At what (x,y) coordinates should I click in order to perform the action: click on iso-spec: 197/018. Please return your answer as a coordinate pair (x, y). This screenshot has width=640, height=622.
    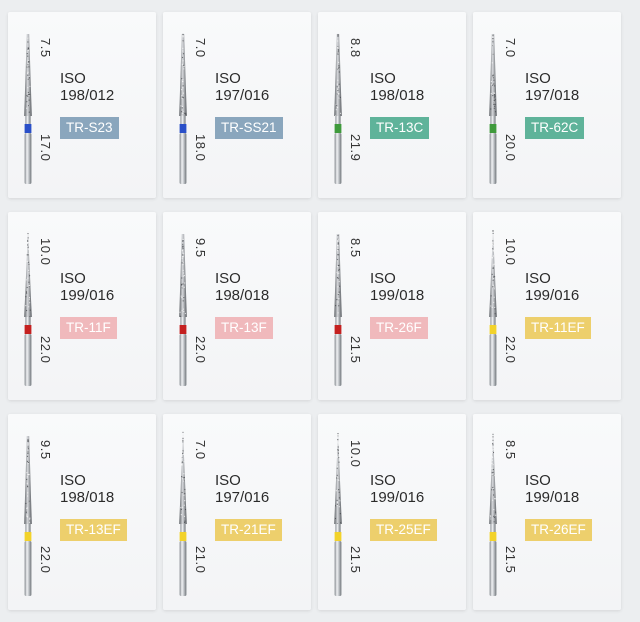
    Looking at the image, I should click on (552, 95).